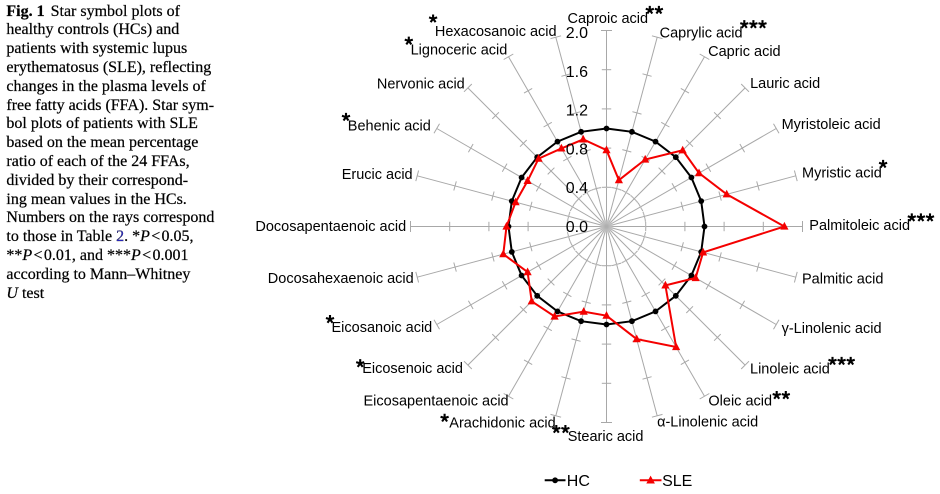 This screenshot has width=940, height=494. I want to click on svg-text: Capric acid, so click(744, 52).